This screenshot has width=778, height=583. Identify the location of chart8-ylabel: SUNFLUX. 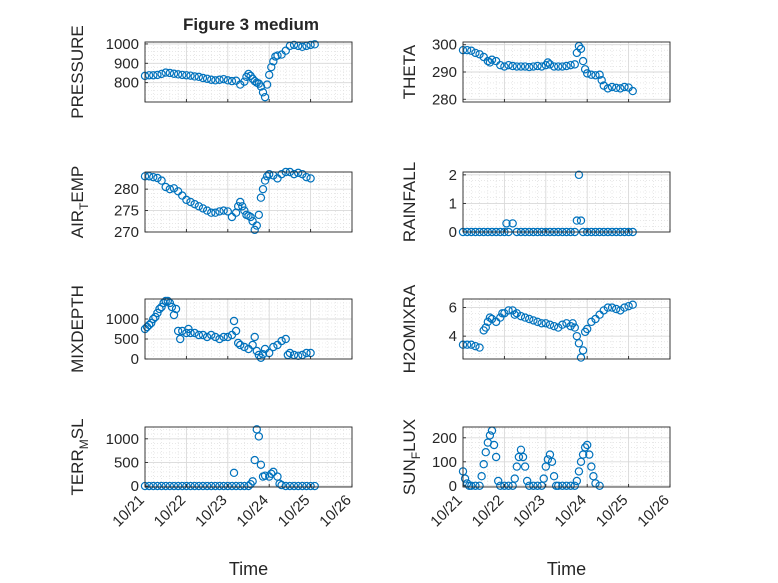
(411, 457).